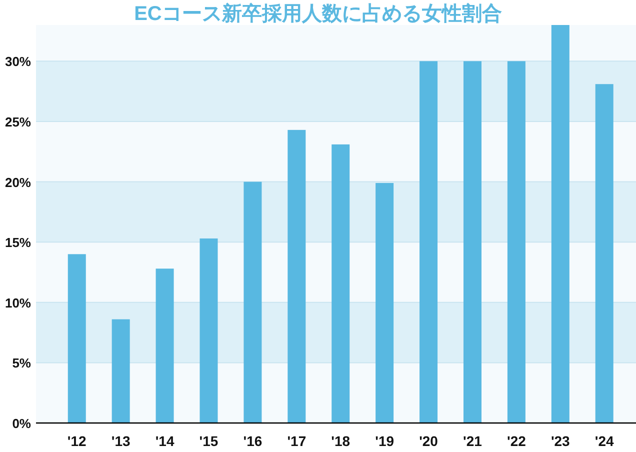 This screenshot has height=452, width=636. I want to click on x-tick-label: '14, so click(164, 441).